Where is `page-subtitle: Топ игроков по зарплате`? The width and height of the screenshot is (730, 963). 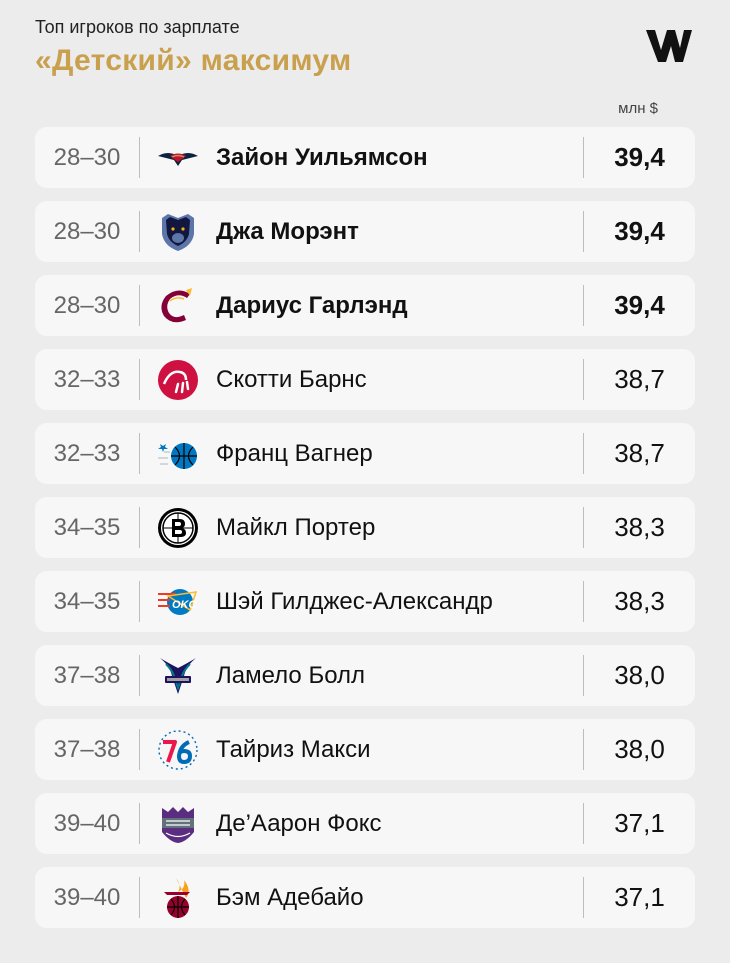
page-subtitle: Топ игроков по зарплате is located at coordinates (137, 27).